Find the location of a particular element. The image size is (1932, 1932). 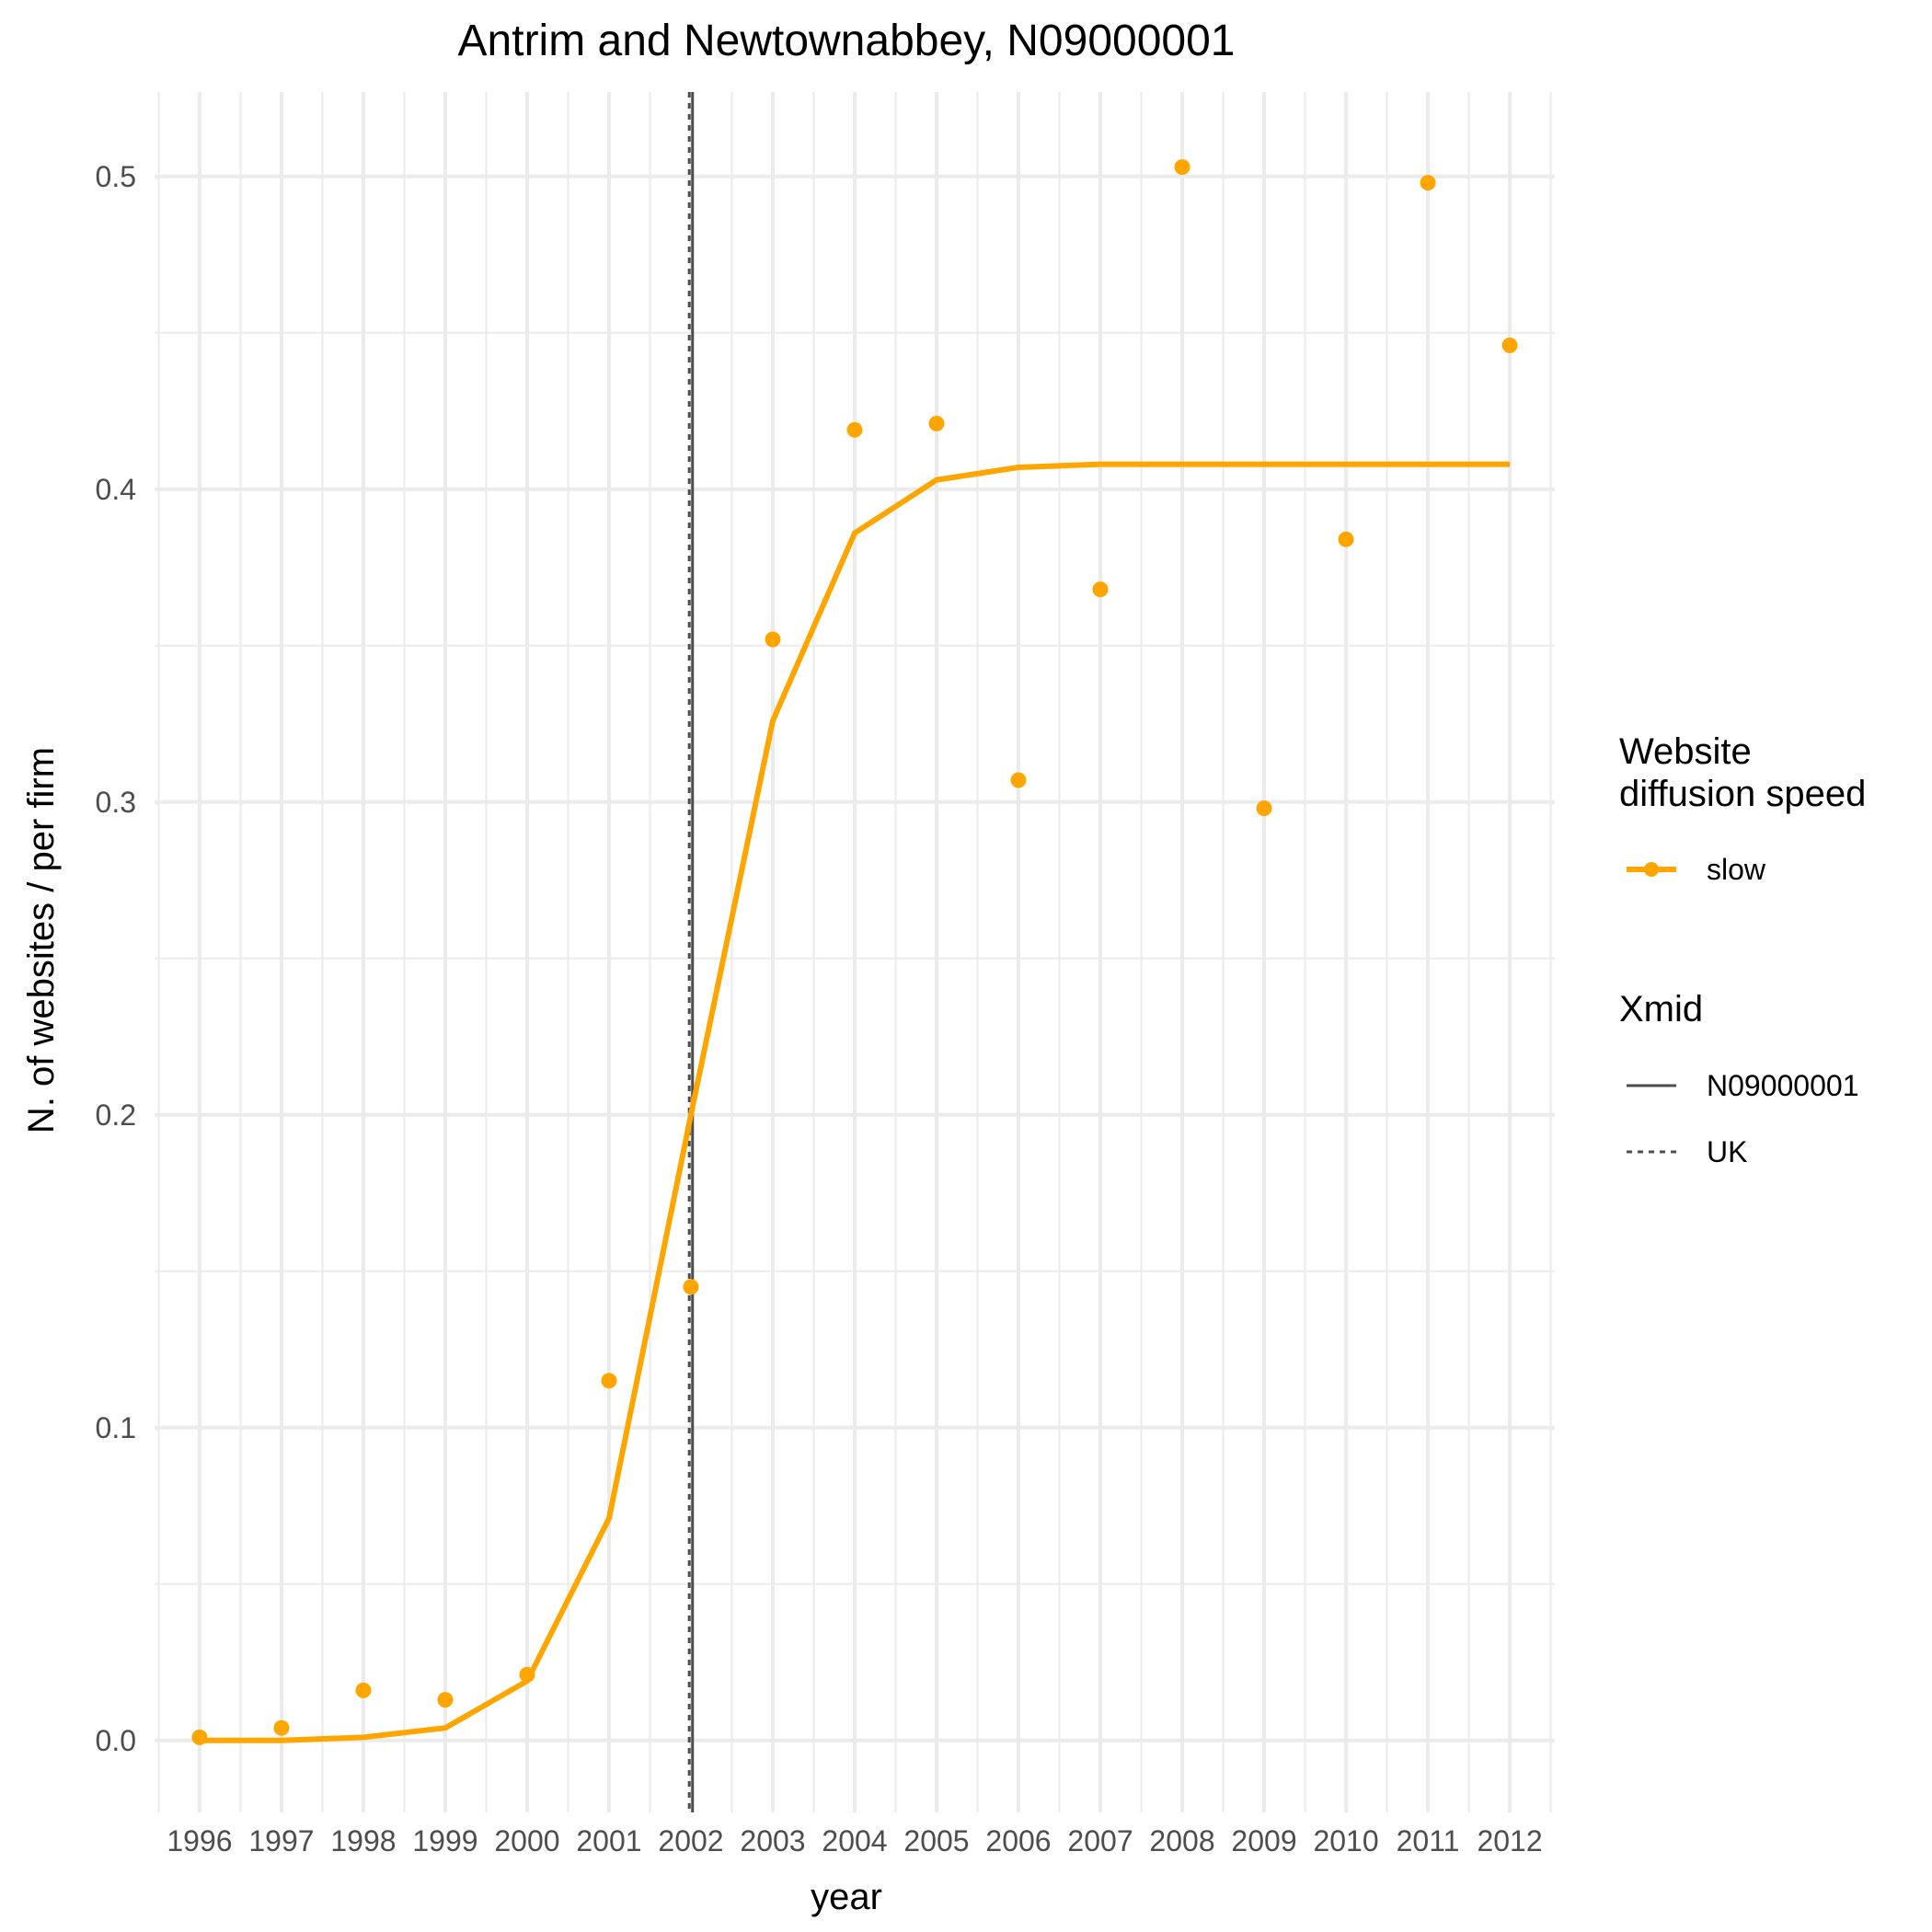

y-tick-label: 0.3 is located at coordinates (116, 802).